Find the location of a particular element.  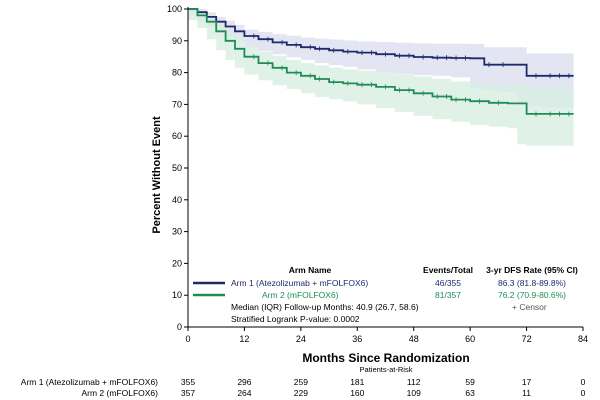

legend-arm2-events: 81/357 is located at coordinates (448, 295).